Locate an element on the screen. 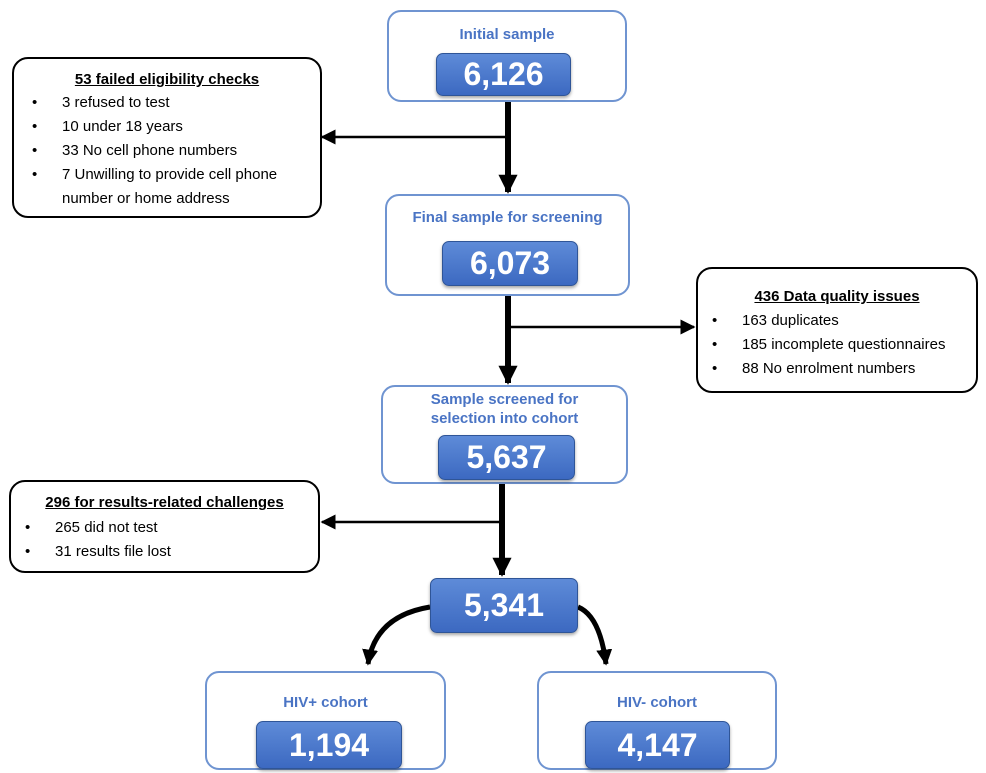 This screenshot has width=986, height=773. results-exclusion-title: 296 for results-related challenges is located at coordinates (164, 502).